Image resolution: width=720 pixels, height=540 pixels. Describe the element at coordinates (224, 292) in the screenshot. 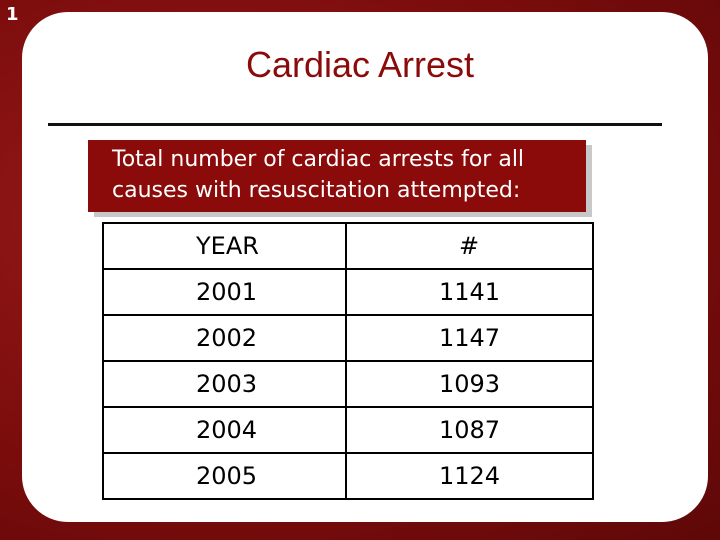

I see `year-cell: 2001` at that location.